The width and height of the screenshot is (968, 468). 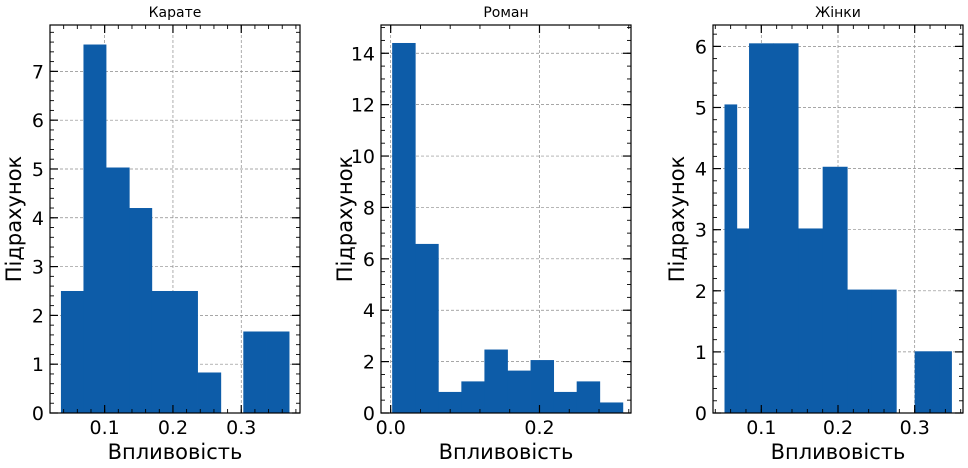 I want to click on y-tick-label: 10, so click(x=363, y=157).